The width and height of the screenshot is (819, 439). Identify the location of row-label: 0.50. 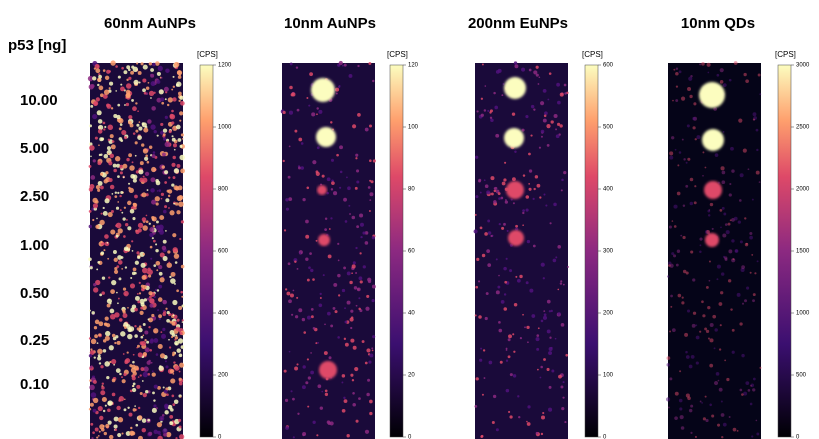
(34, 293).